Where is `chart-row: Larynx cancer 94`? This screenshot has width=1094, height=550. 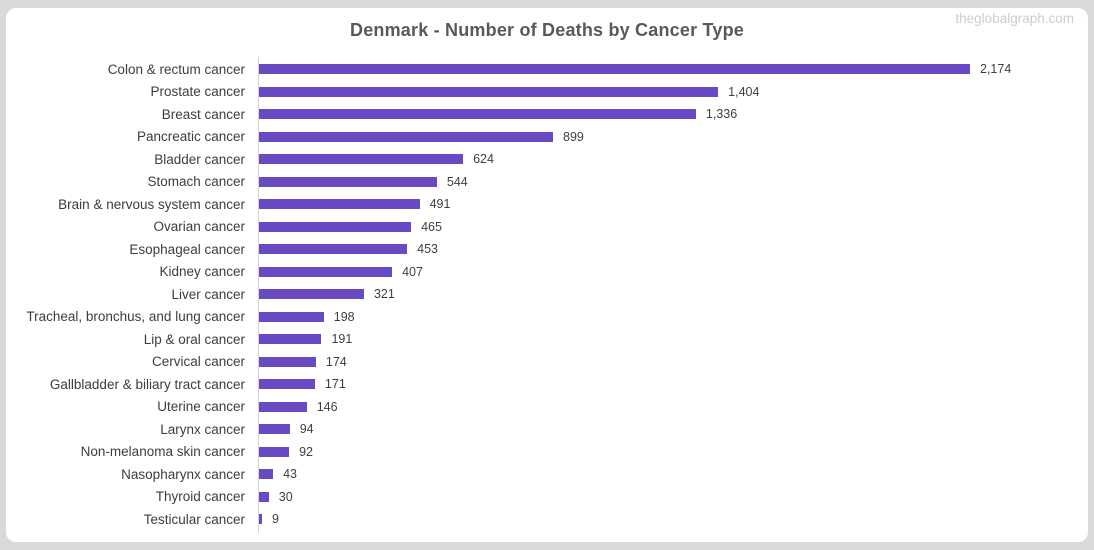
chart-row: Larynx cancer 94 is located at coordinates (547, 429).